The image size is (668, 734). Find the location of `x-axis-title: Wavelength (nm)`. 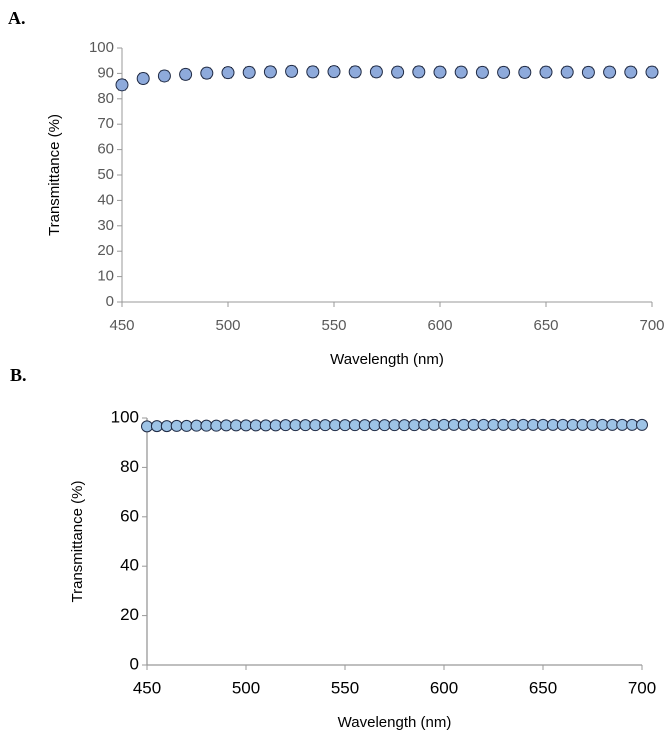

x-axis-title: Wavelength (nm) is located at coordinates (387, 359).